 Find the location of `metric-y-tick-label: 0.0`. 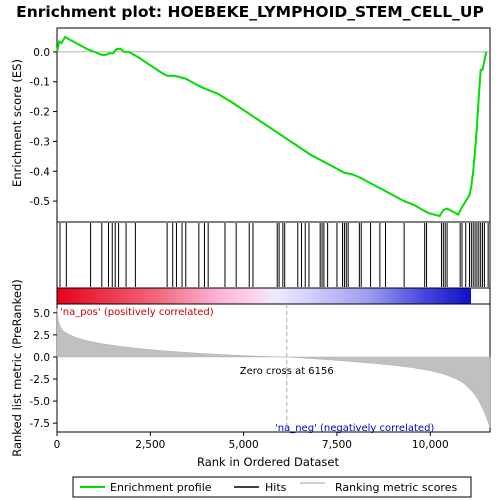

metric-y-tick-label: 0.0 is located at coordinates (41, 358).